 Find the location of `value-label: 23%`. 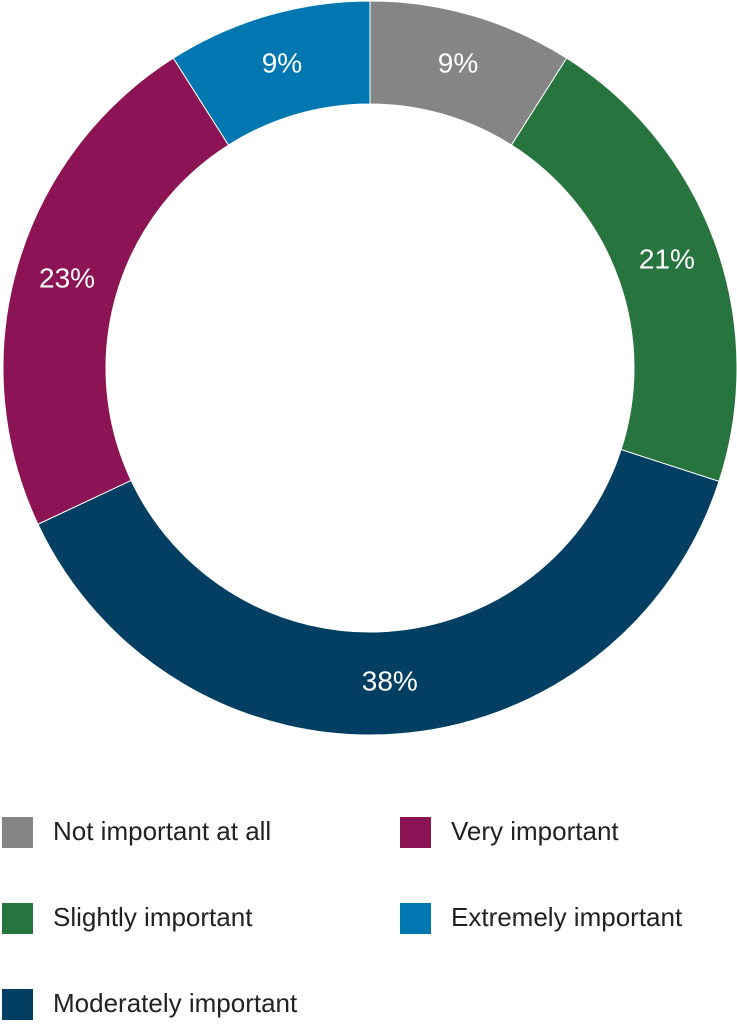

value-label: 23% is located at coordinates (67, 277).